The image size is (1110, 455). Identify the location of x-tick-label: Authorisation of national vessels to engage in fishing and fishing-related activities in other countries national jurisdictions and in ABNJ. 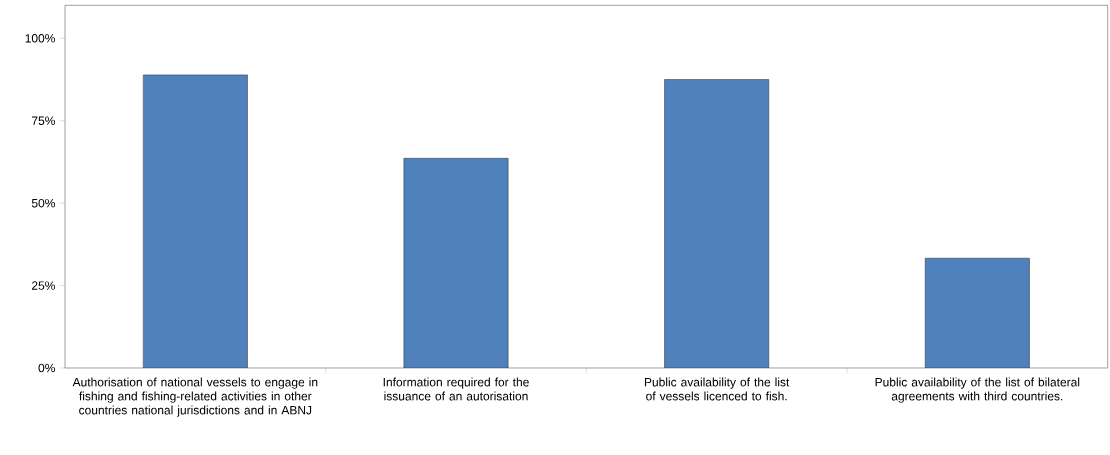
(195, 397).